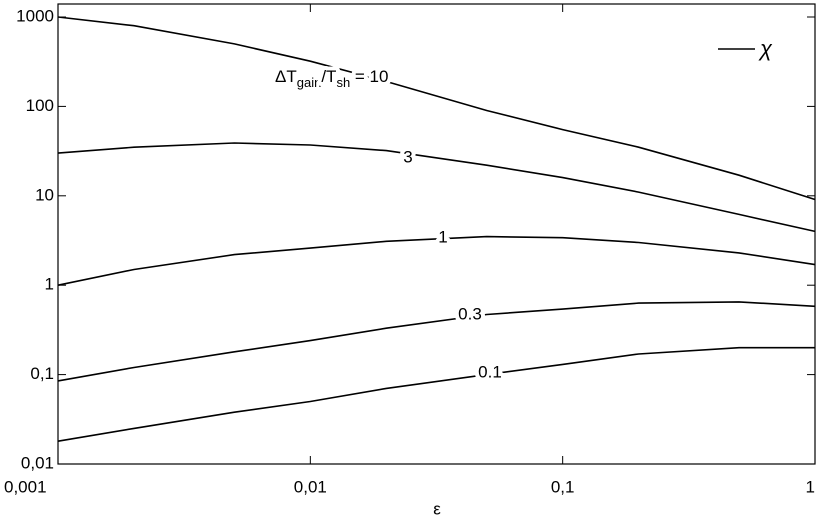  Describe the element at coordinates (369, 76) in the screenshot. I see `label-part: = 10` at that location.